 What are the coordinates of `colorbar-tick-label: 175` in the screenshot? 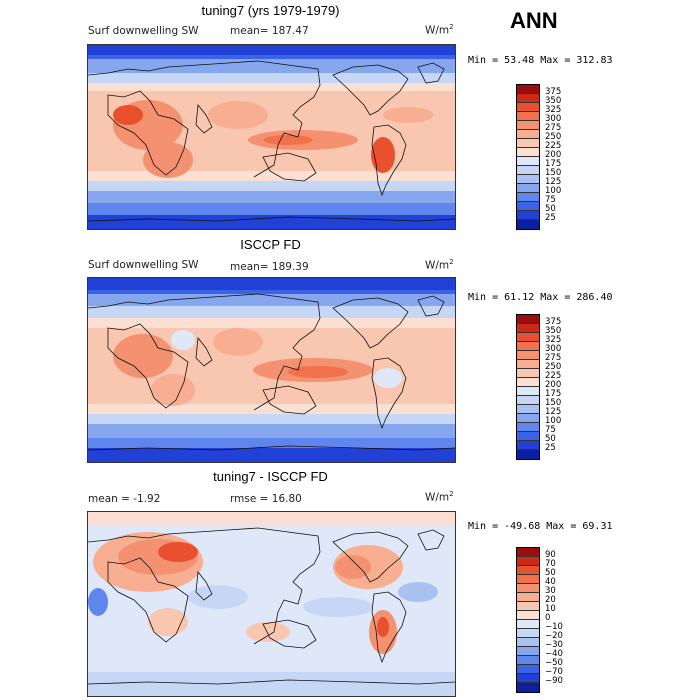 It's located at (553, 164).